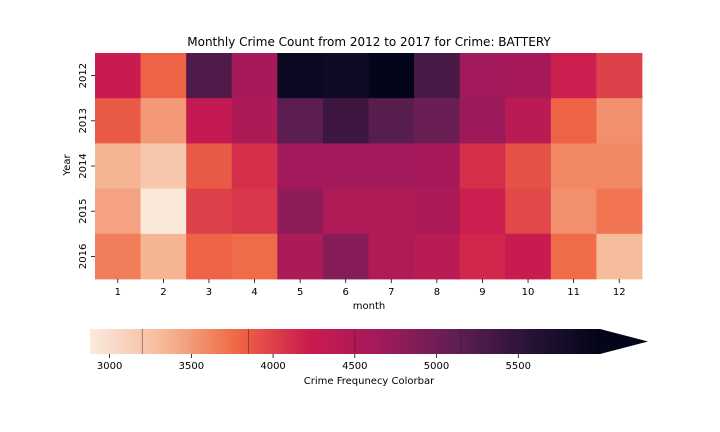 Image resolution: width=720 pixels, height=432 pixels. What do you see at coordinates (482, 292) in the screenshot?
I see `x-tick-label: 9` at bounding box center [482, 292].